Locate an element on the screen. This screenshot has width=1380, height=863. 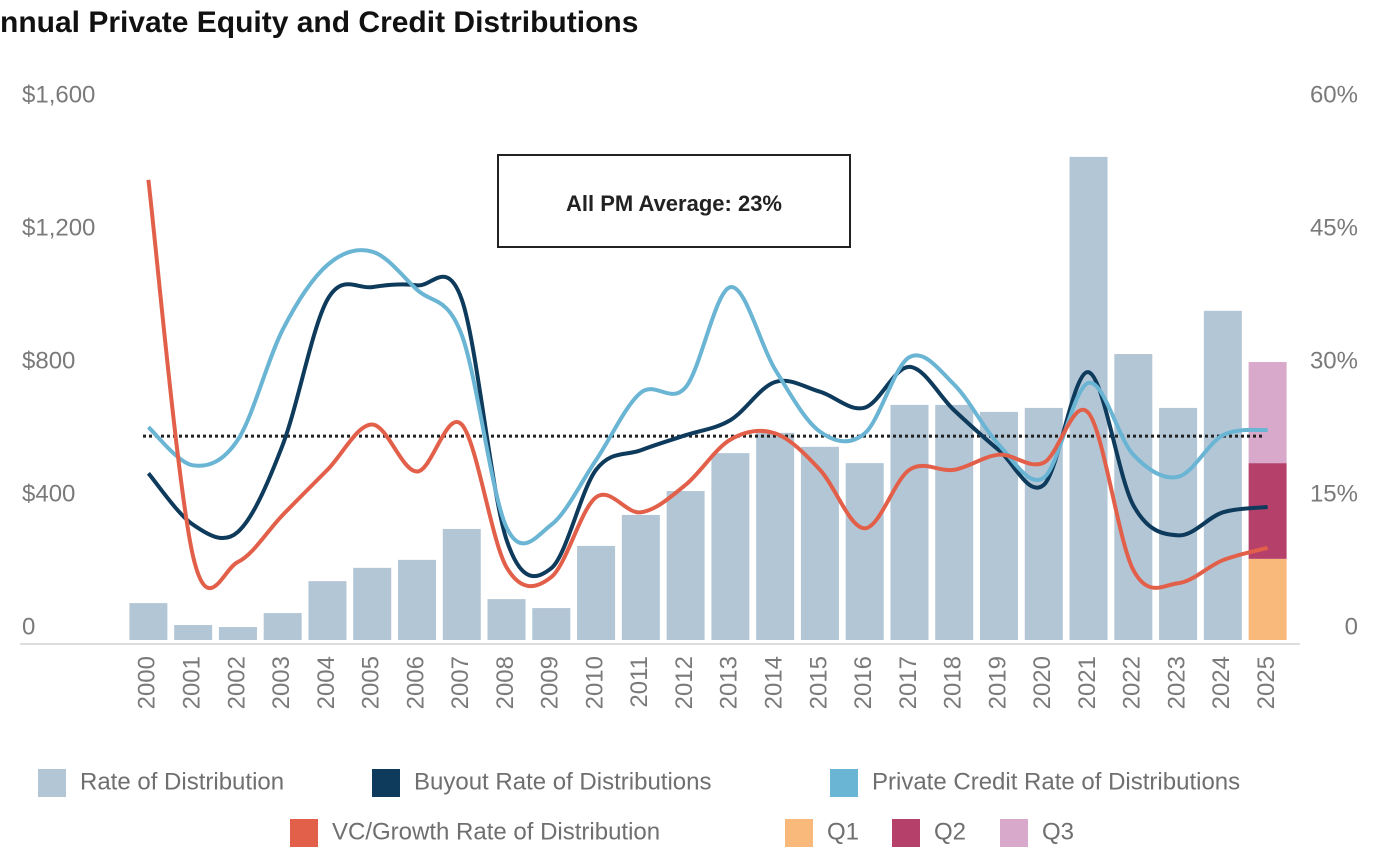
legend-label: Private Credit Rate of Distributions is located at coordinates (1056, 781).